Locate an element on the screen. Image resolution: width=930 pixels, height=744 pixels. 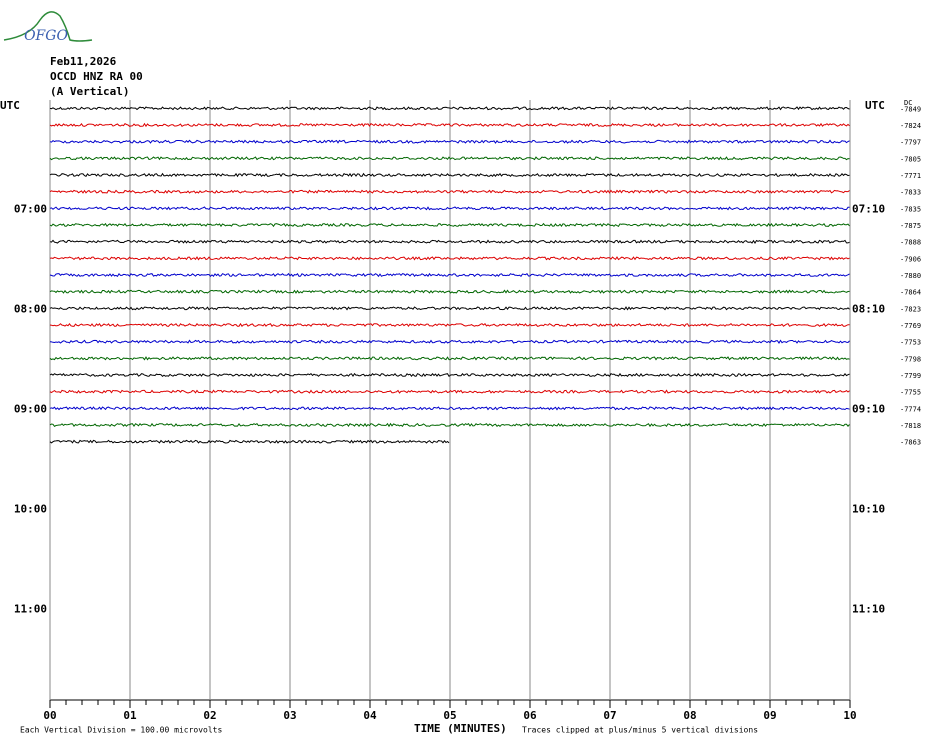
logo-swoosh is located at coordinates (48, 26).